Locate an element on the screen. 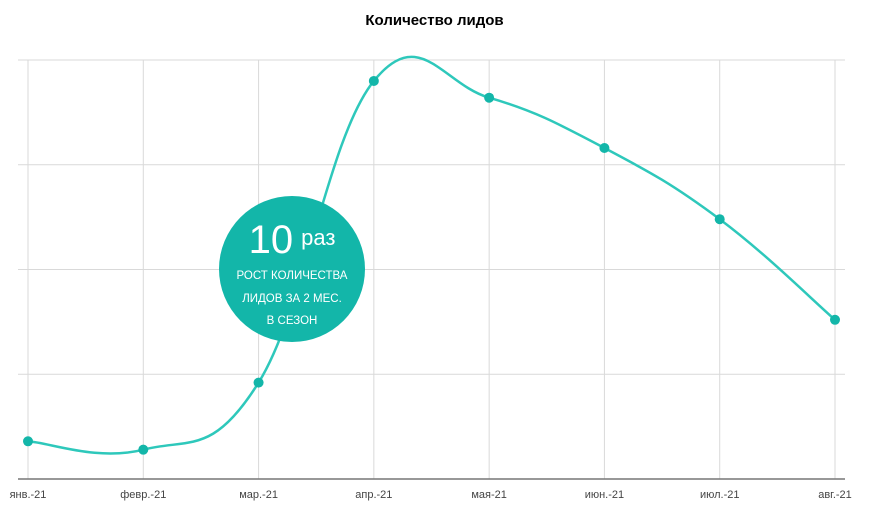 The image size is (869, 527). x-tick-label: апр.-21 is located at coordinates (373, 495).